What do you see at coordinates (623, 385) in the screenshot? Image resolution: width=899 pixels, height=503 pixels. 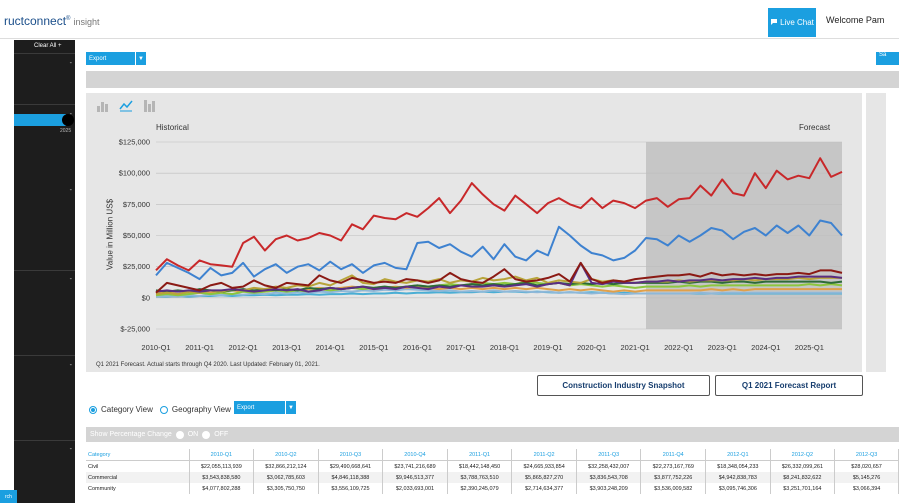 I see `industry-snapshot-button: Construction Industry Snapshot` at bounding box center [623, 385].